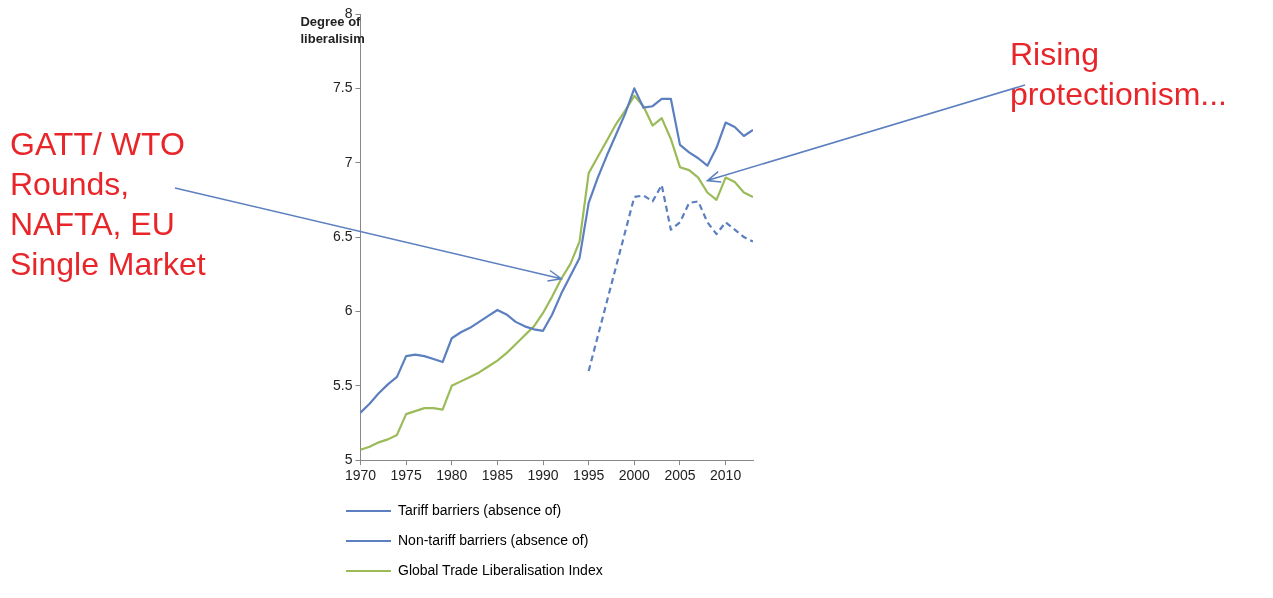 This screenshot has height=598, width=1273. I want to click on x-tick-label: 1985, so click(497, 475).